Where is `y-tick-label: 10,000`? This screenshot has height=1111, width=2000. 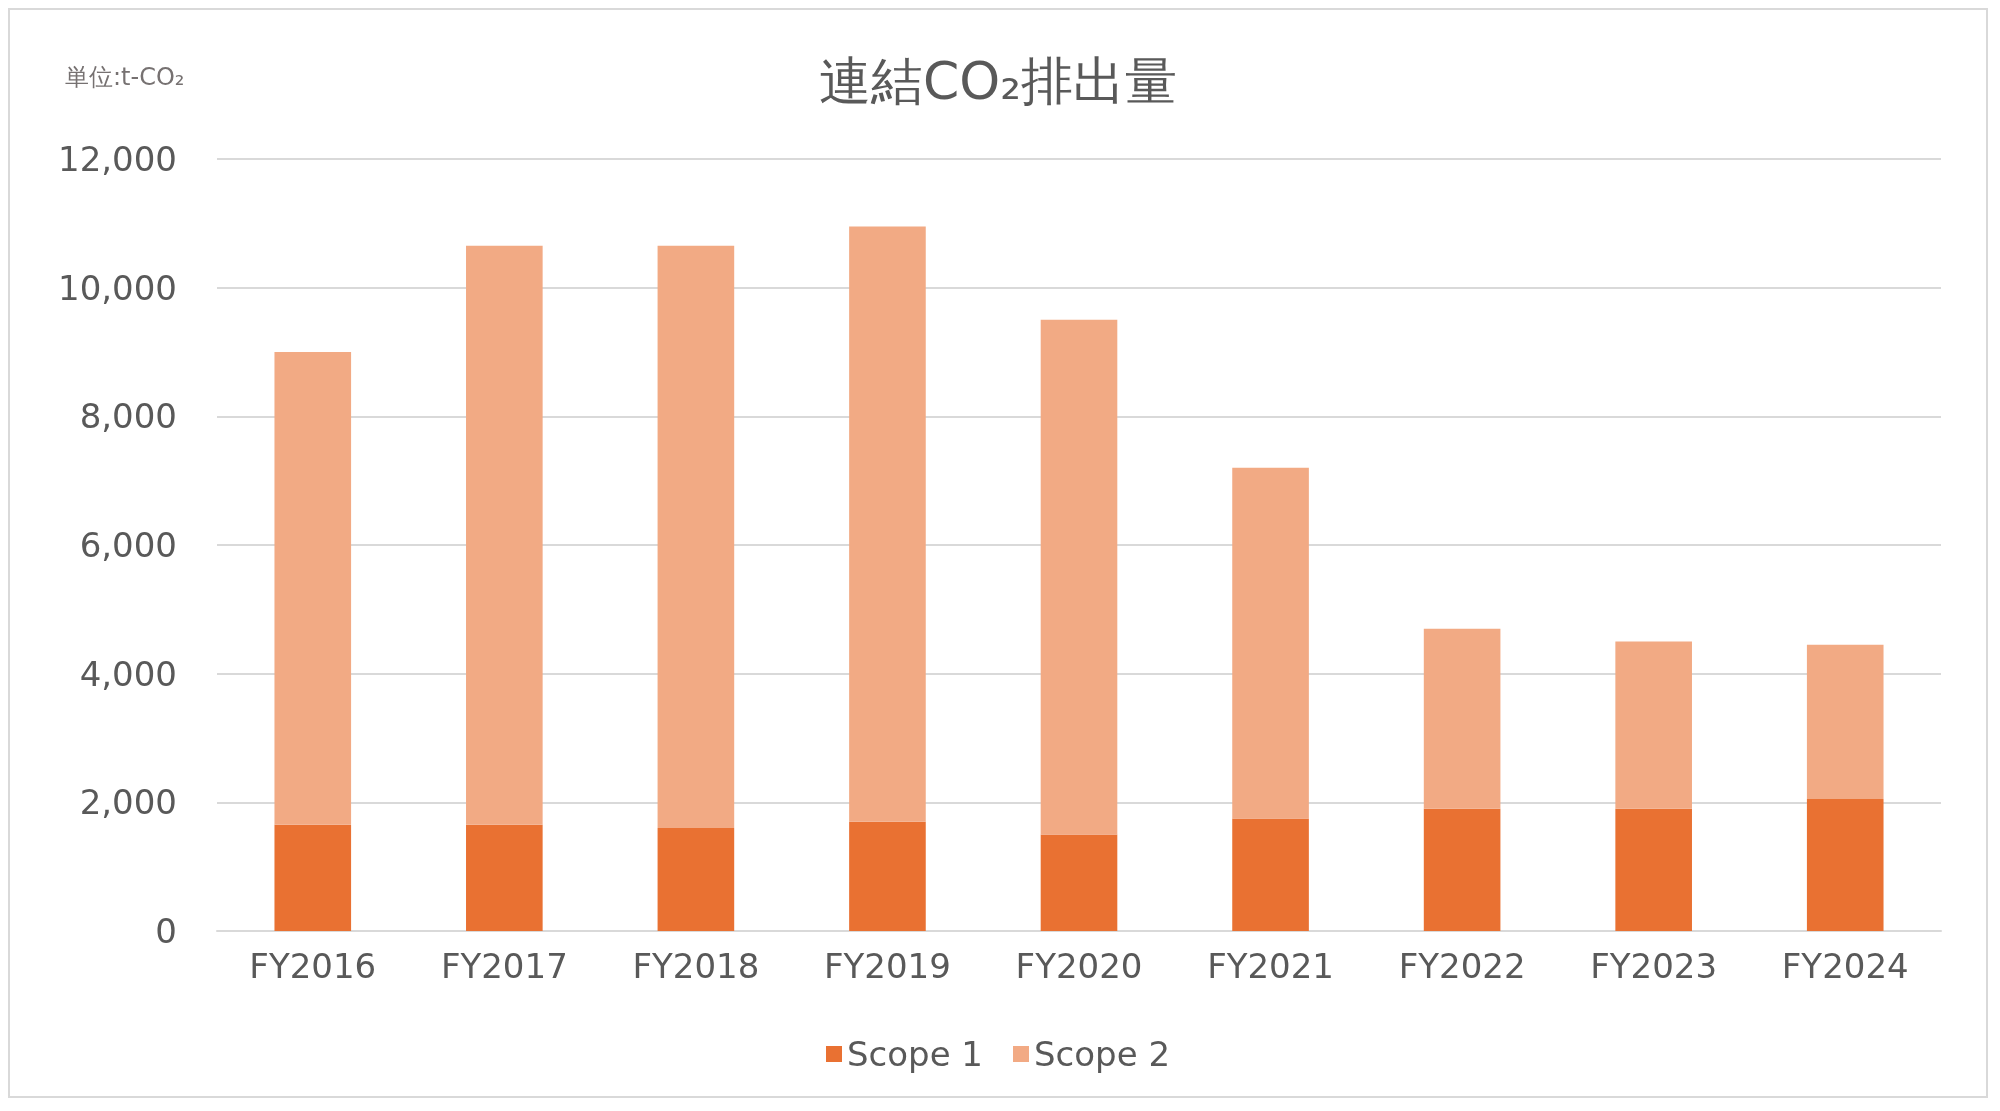 y-tick-label: 10,000 is located at coordinates (117, 287).